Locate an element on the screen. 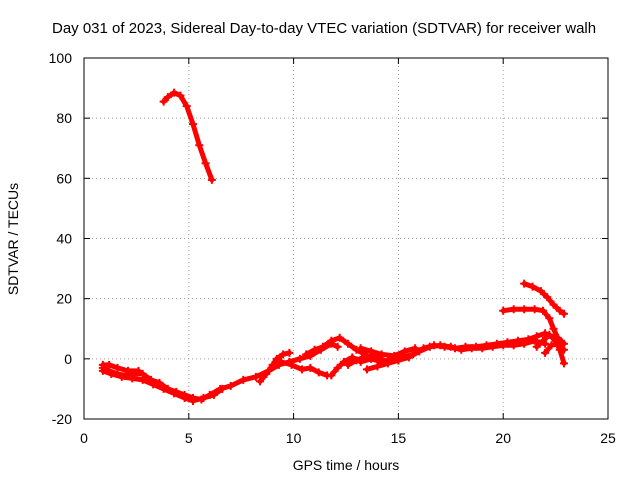  y-tick-label: -20 is located at coordinates (62, 419).